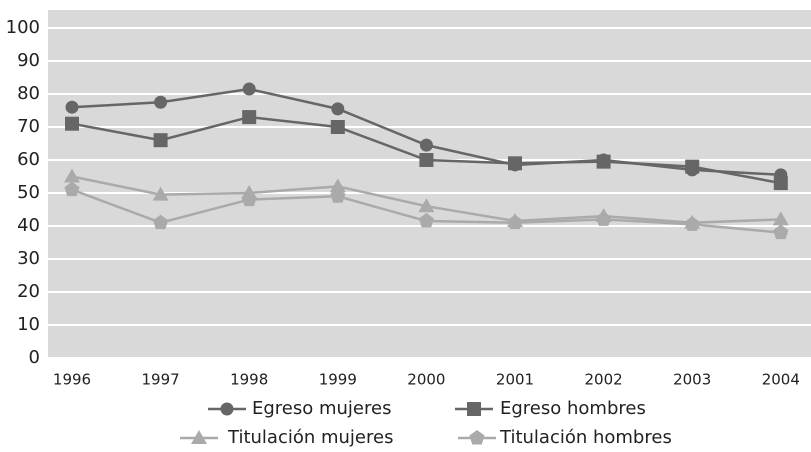 This screenshot has width=811, height=452. I want to click on legend-label: Titulación hombres, so click(585, 437).